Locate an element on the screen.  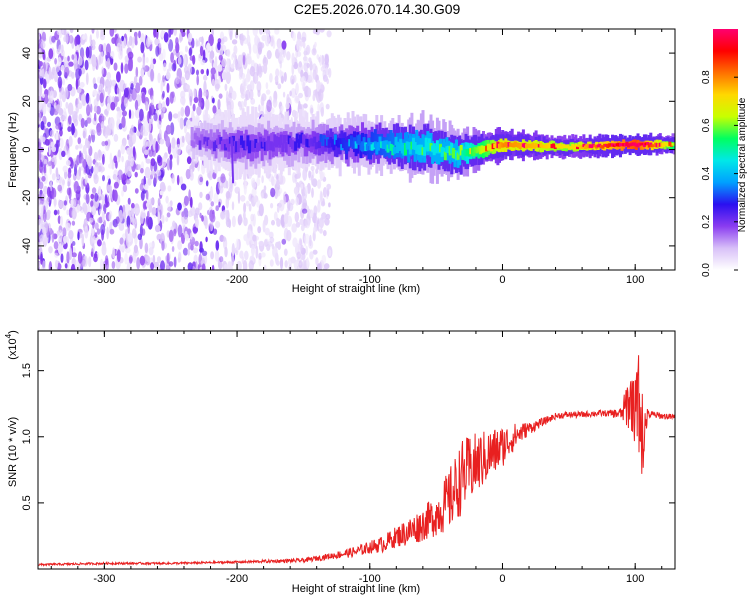
snr-xtick-label: 0 is located at coordinates (502, 579).